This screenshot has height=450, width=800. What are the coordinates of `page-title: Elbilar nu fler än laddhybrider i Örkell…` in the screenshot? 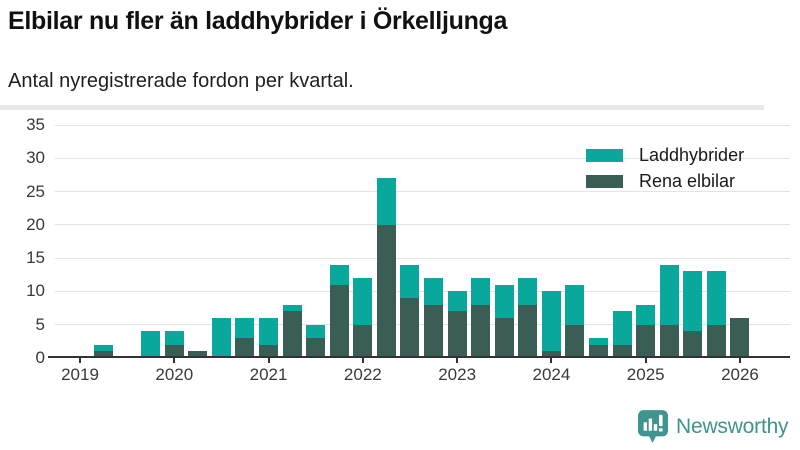 It's located at (258, 21).